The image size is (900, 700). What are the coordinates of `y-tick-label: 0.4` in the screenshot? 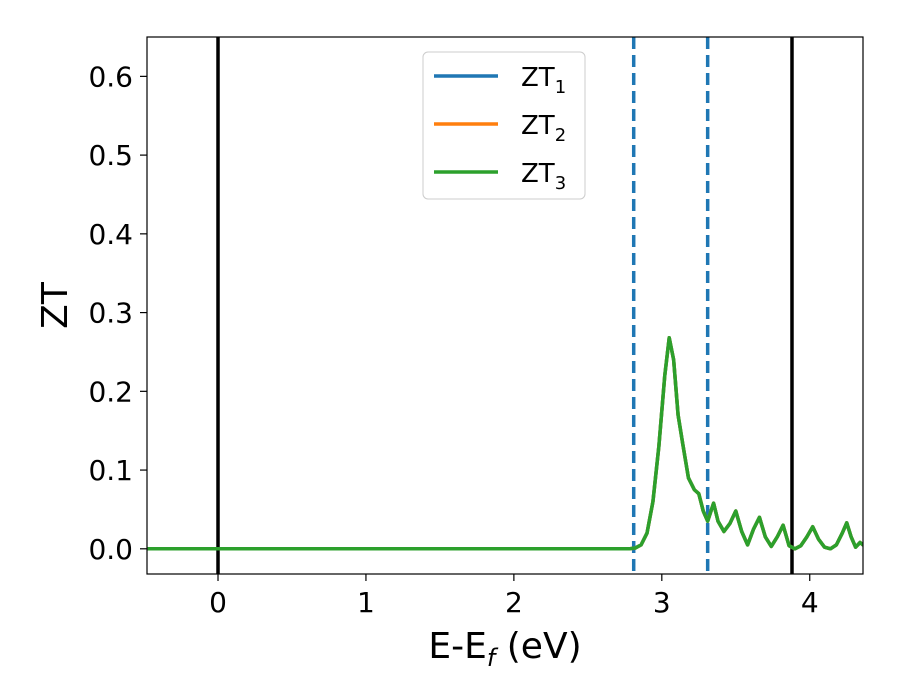 It's located at (110, 234).